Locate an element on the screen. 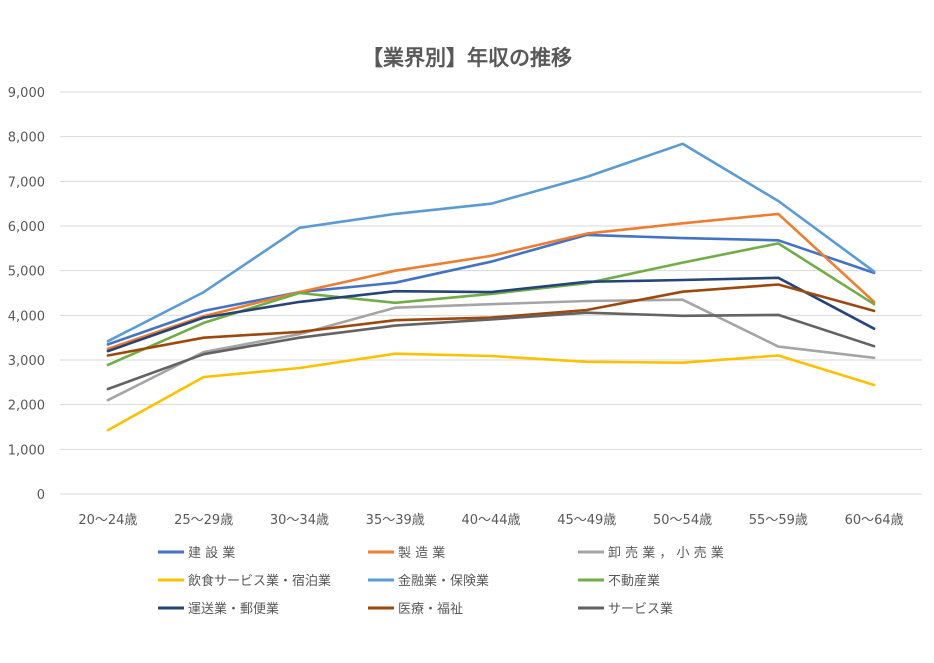 The height and width of the screenshot is (663, 934). y-tick-label: 4,000 is located at coordinates (26, 316).